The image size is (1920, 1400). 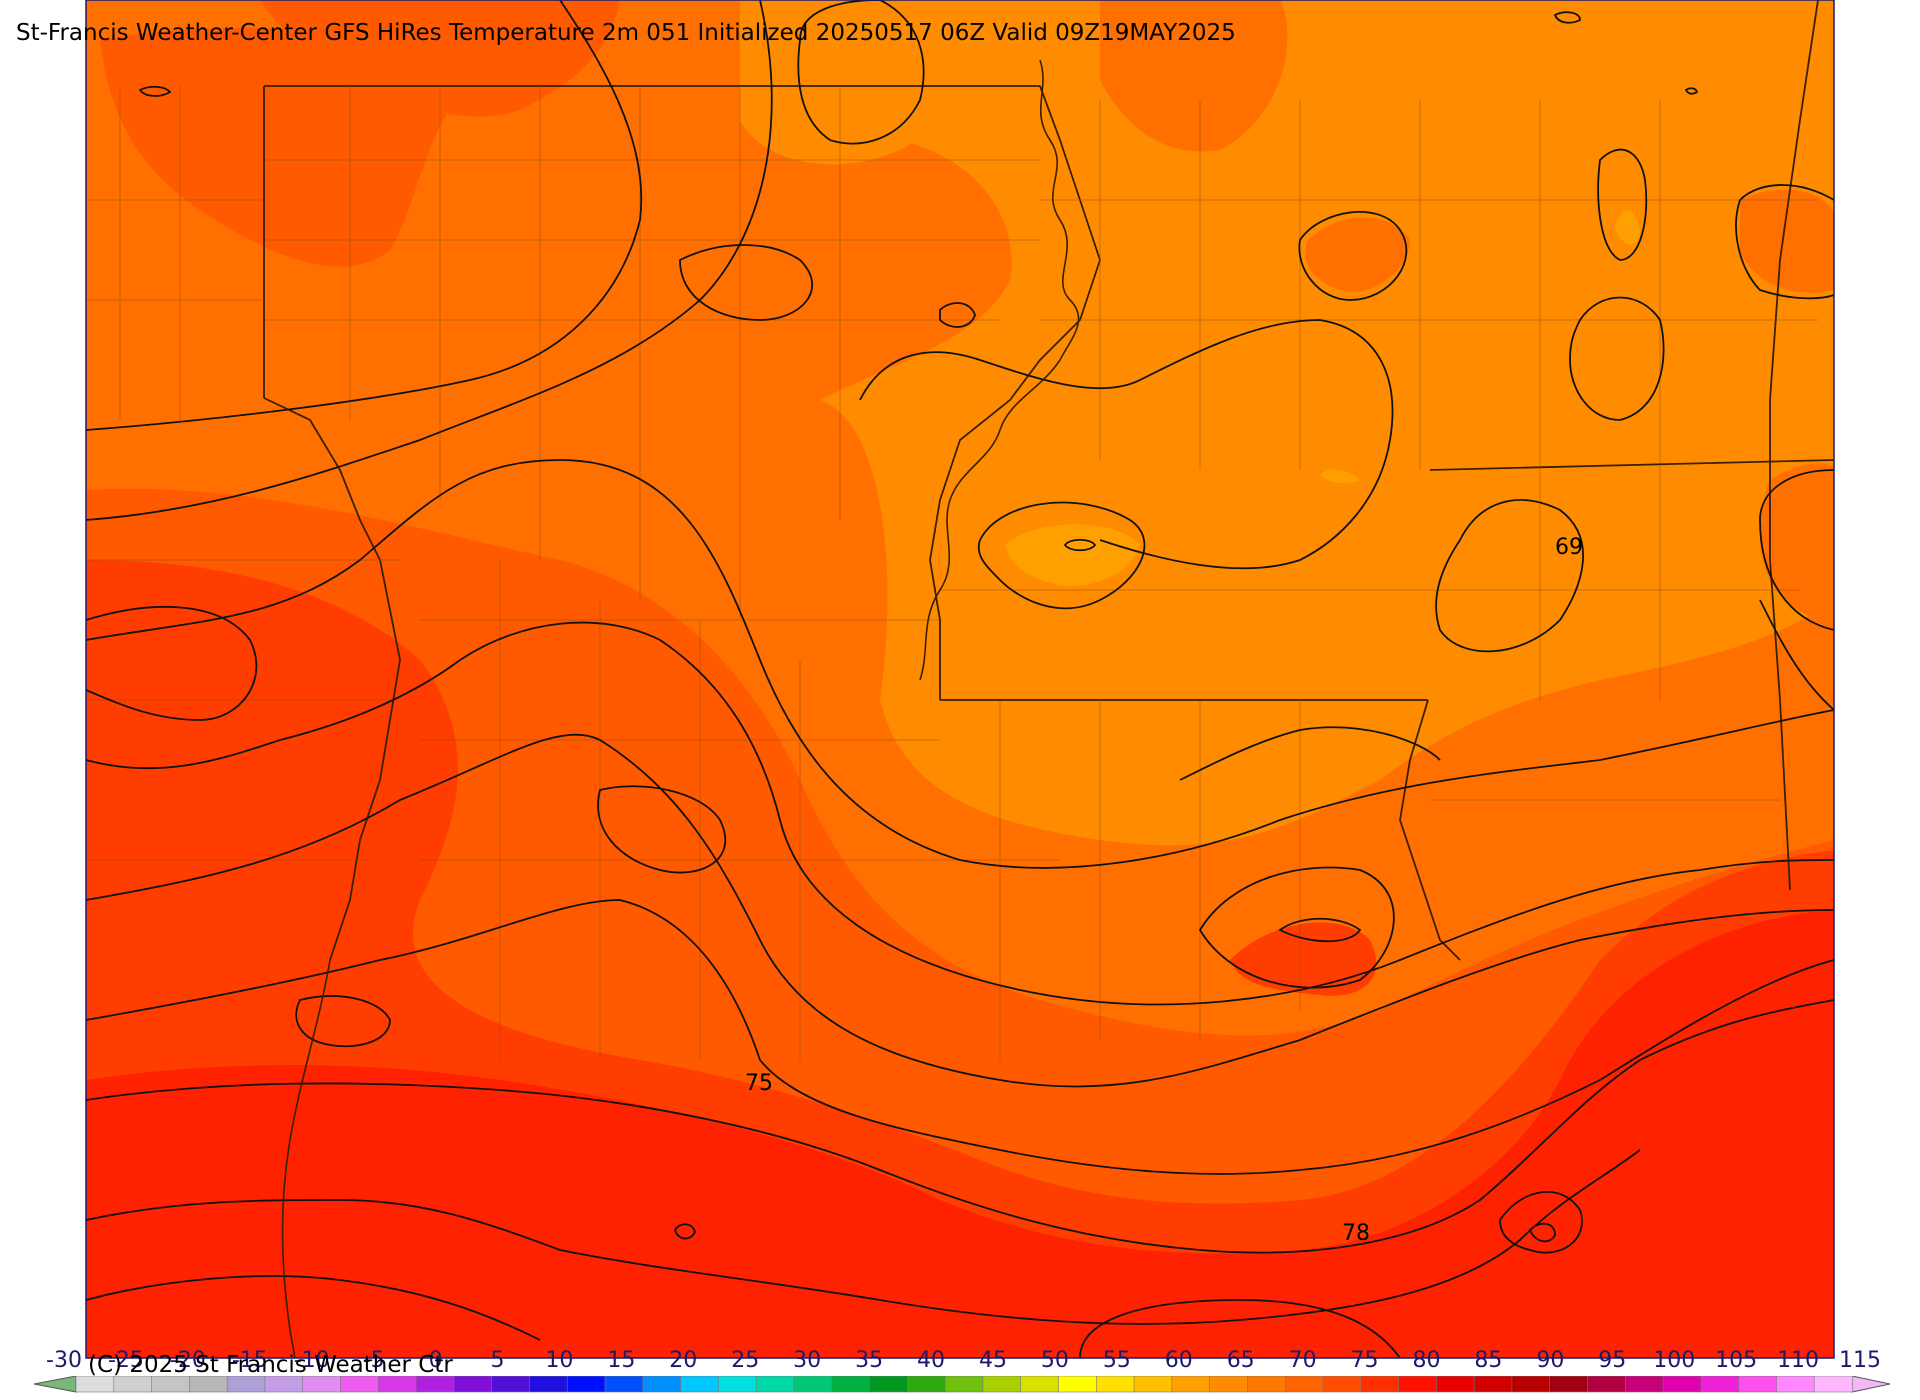 I want to click on cooler-spot-east-small, so click(x=1340, y=476).